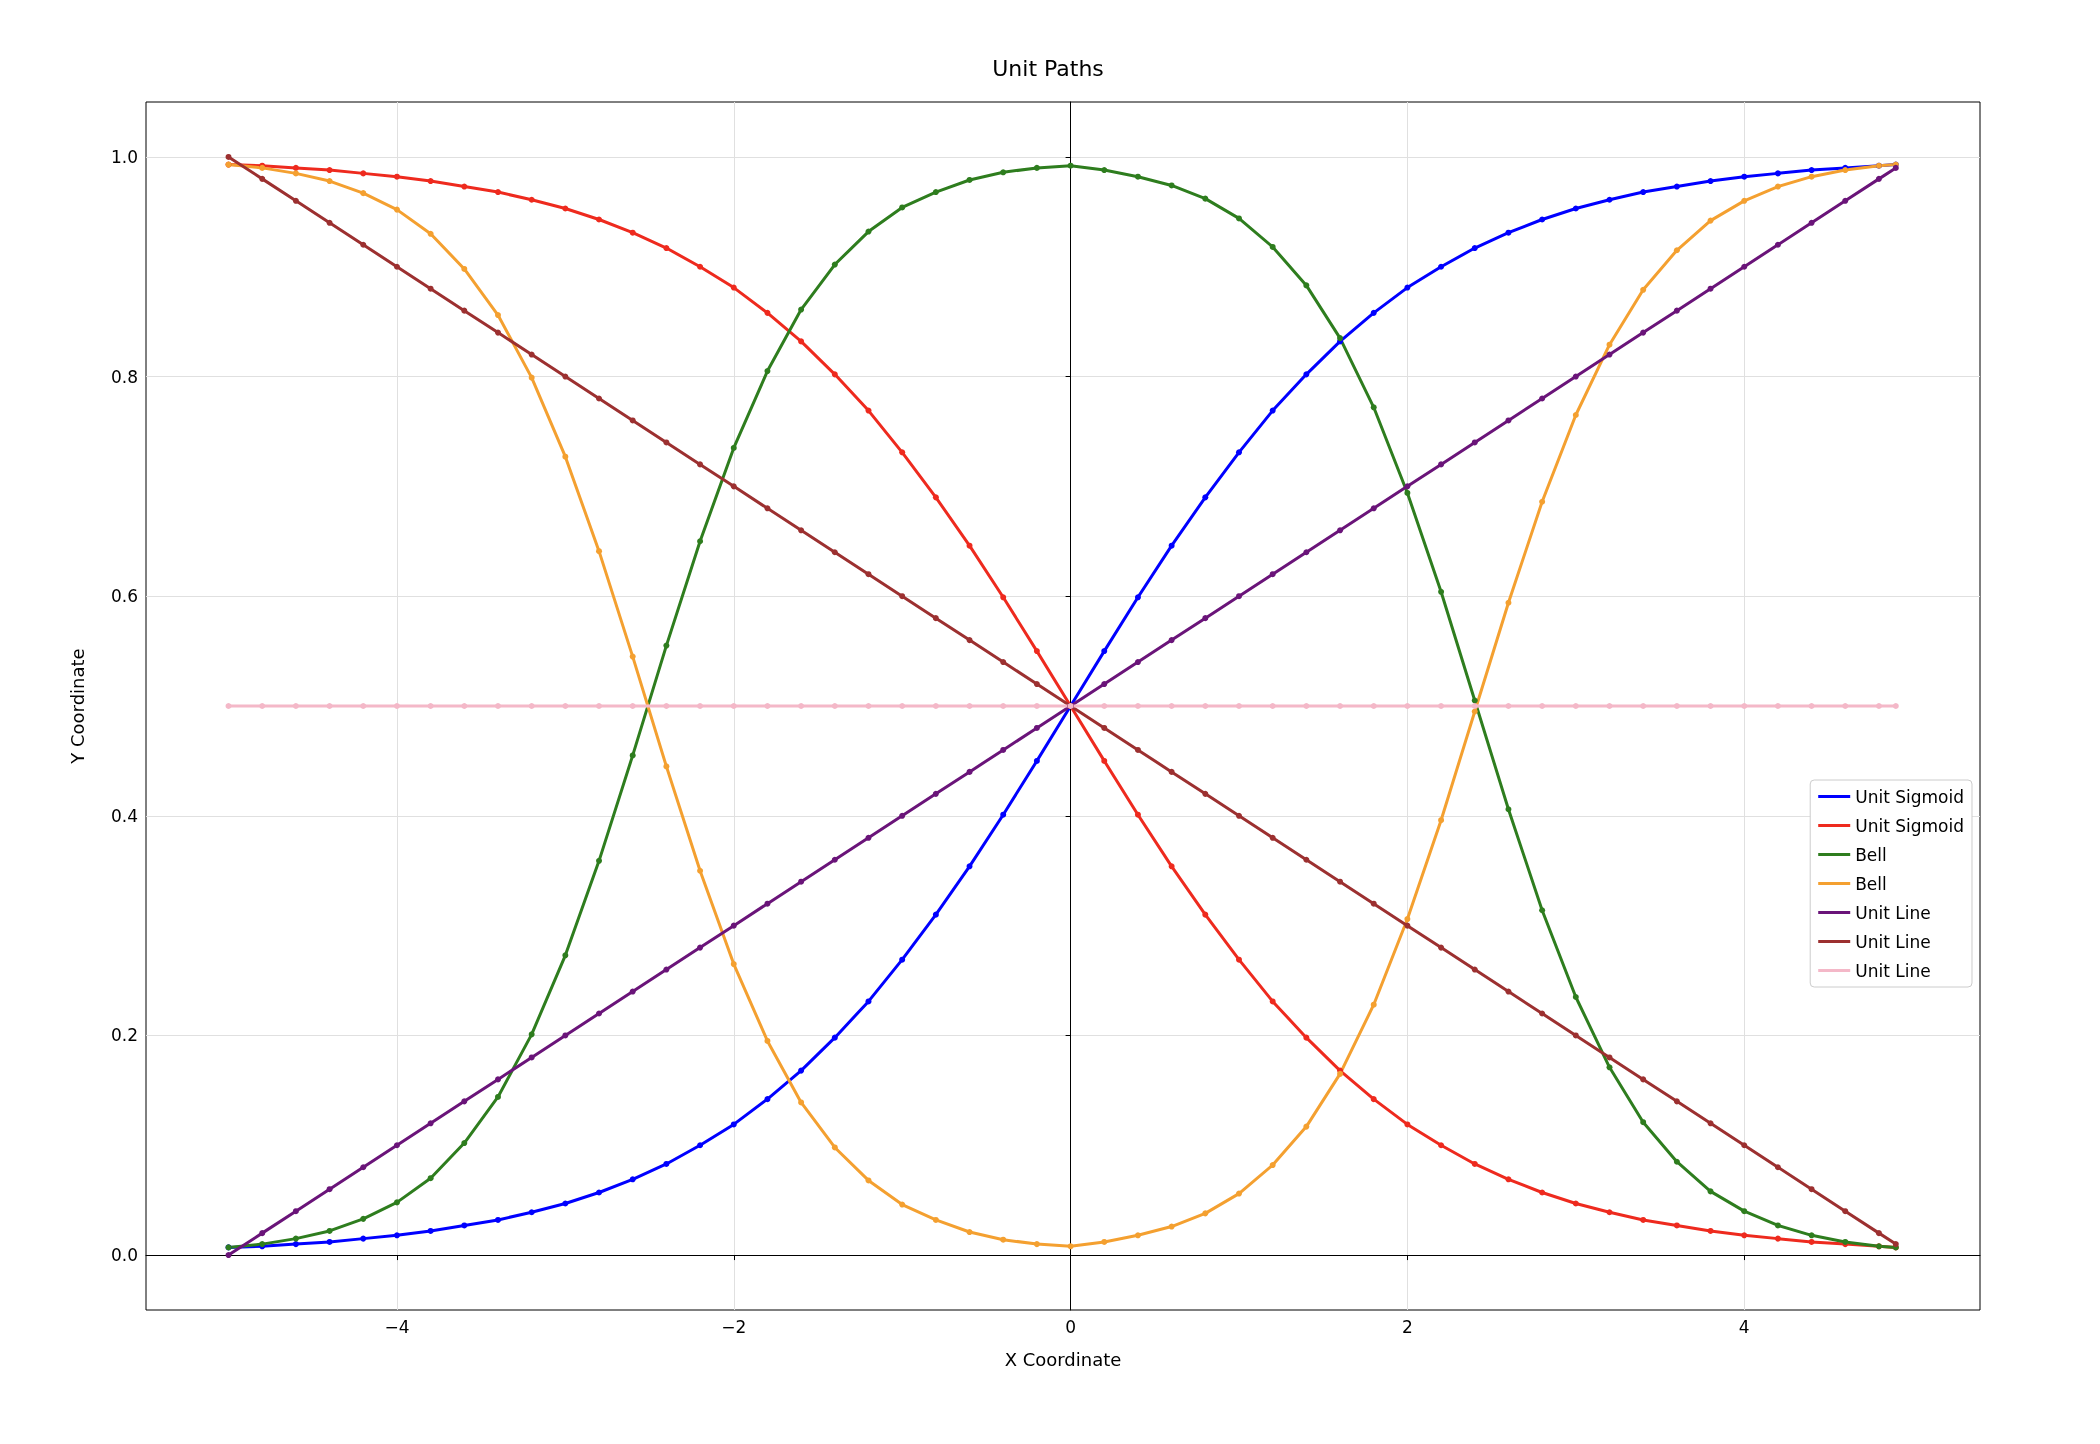 Image resolution: width=2100 pixels, height=1444 pixels. What do you see at coordinates (1407, 1326) in the screenshot?
I see `x-tick-label: 2` at bounding box center [1407, 1326].